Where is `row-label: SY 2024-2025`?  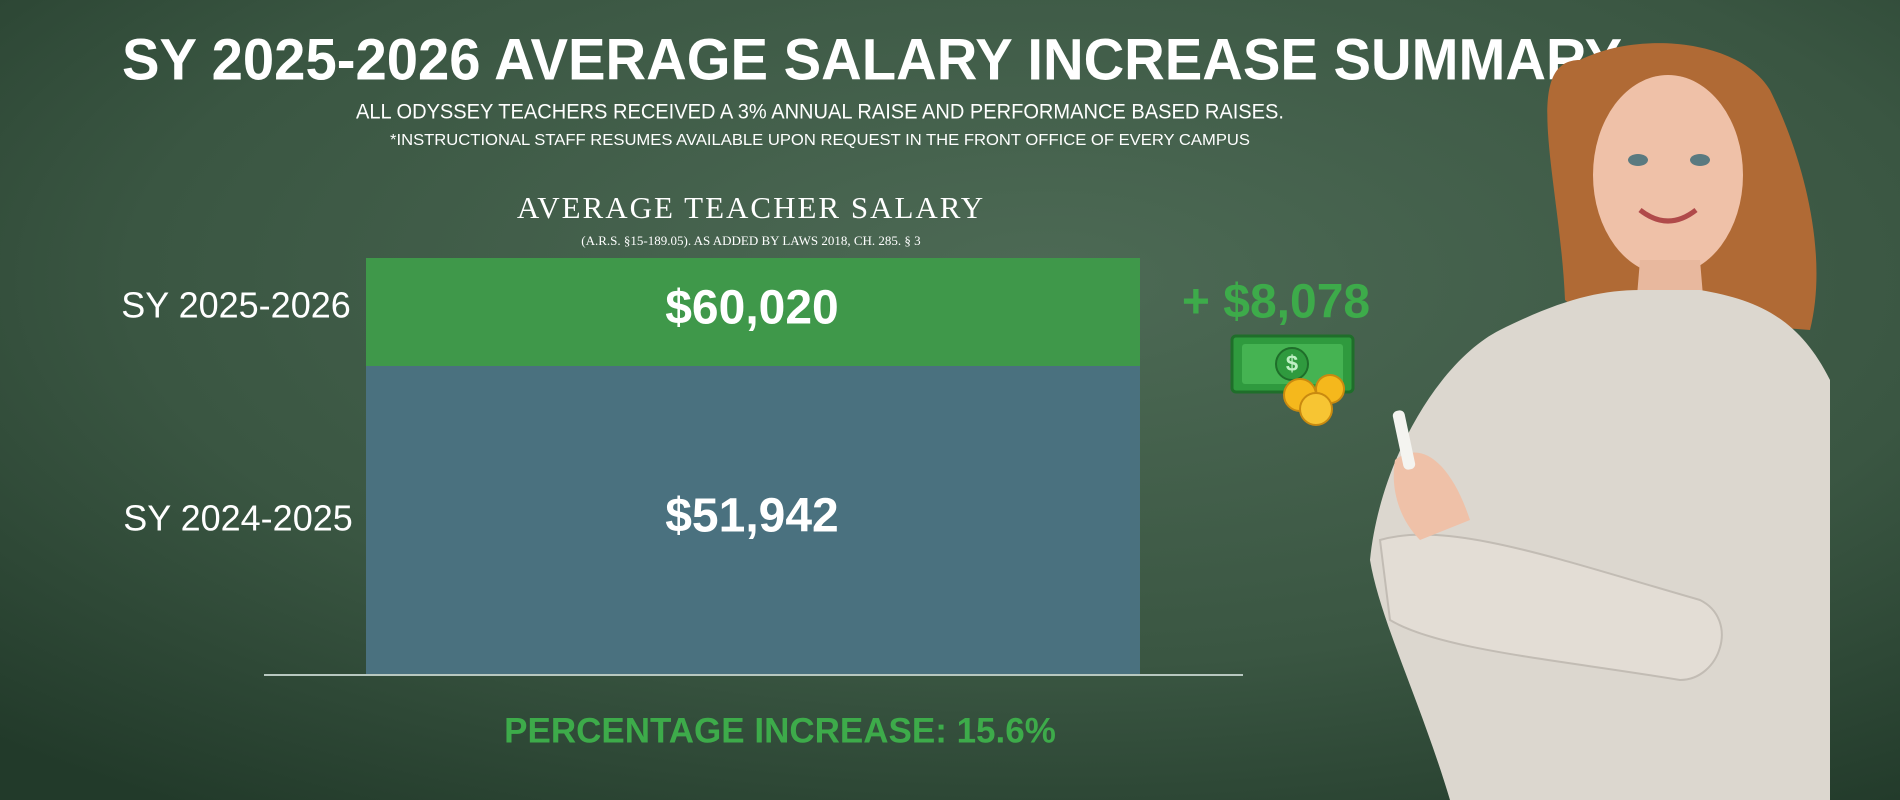
row-label: SY 2024-2025 is located at coordinates (238, 518).